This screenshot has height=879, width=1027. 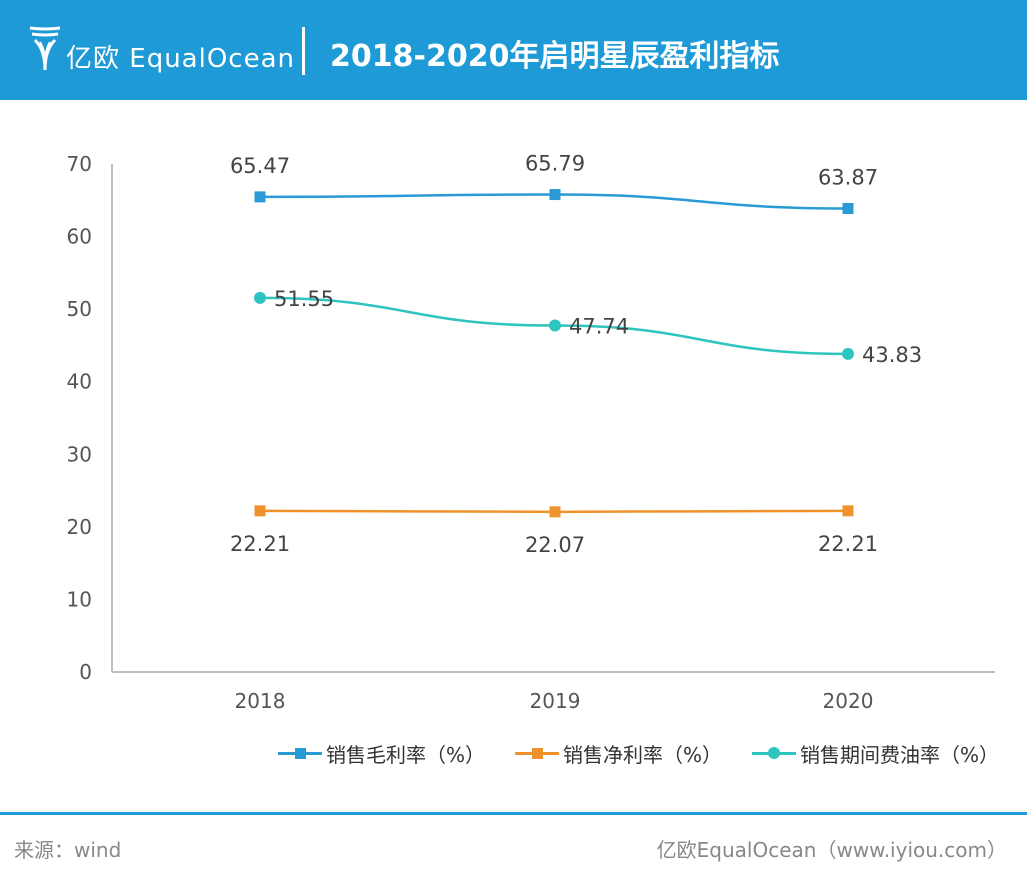 What do you see at coordinates (85, 672) in the screenshot?
I see `y-tick-label: 0` at bounding box center [85, 672].